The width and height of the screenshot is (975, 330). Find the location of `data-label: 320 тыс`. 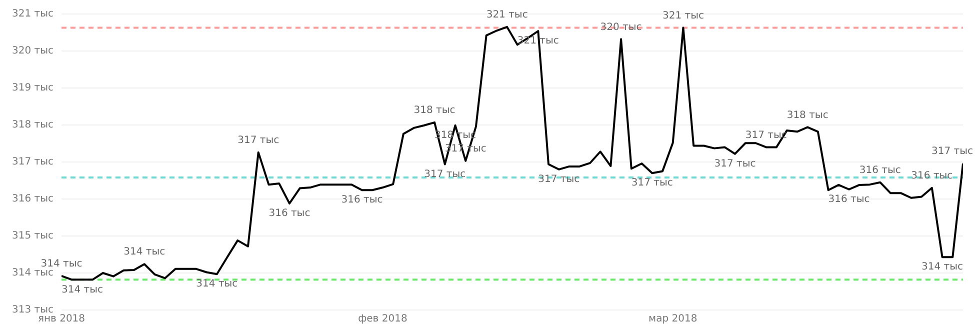

data-label: 320 тыс is located at coordinates (621, 27).